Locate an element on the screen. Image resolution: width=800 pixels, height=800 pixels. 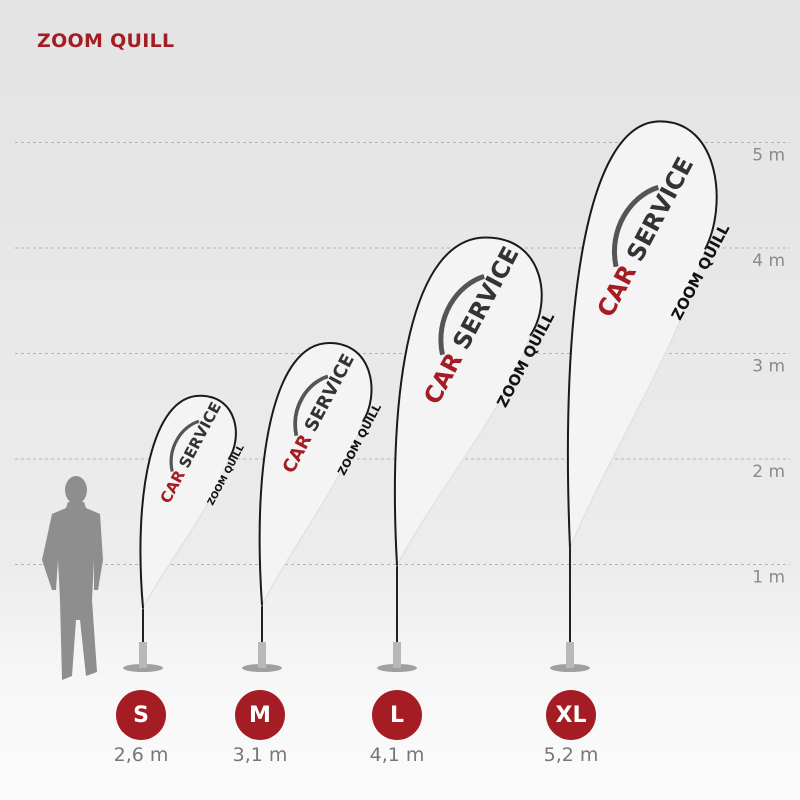
size-height-xl: 5,2 m is located at coordinates (571, 755).